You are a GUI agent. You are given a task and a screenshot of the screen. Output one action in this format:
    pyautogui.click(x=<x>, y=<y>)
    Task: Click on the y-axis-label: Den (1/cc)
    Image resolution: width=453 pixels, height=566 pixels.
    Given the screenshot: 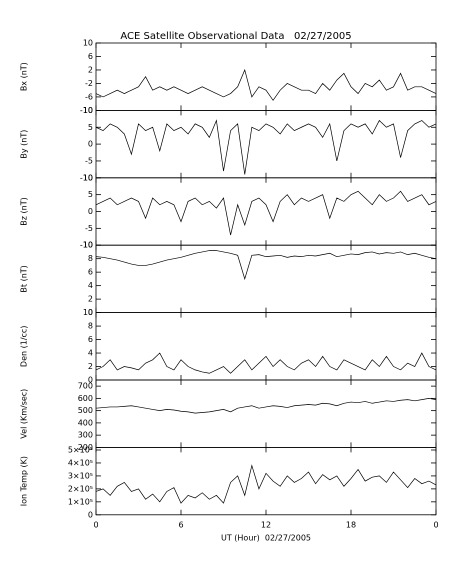 What is the action you would take?
    pyautogui.click(x=24, y=347)
    